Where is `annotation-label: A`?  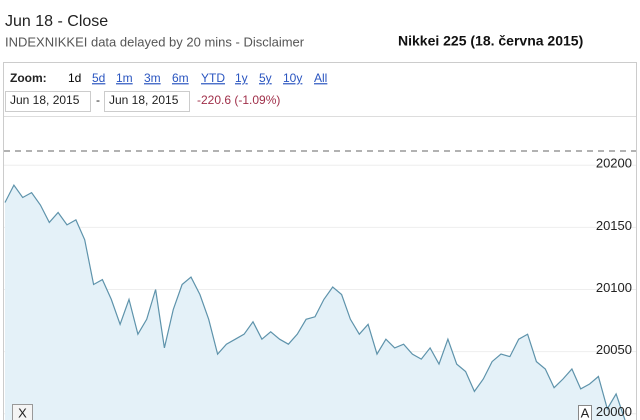 annotation-label: A is located at coordinates (585, 412).